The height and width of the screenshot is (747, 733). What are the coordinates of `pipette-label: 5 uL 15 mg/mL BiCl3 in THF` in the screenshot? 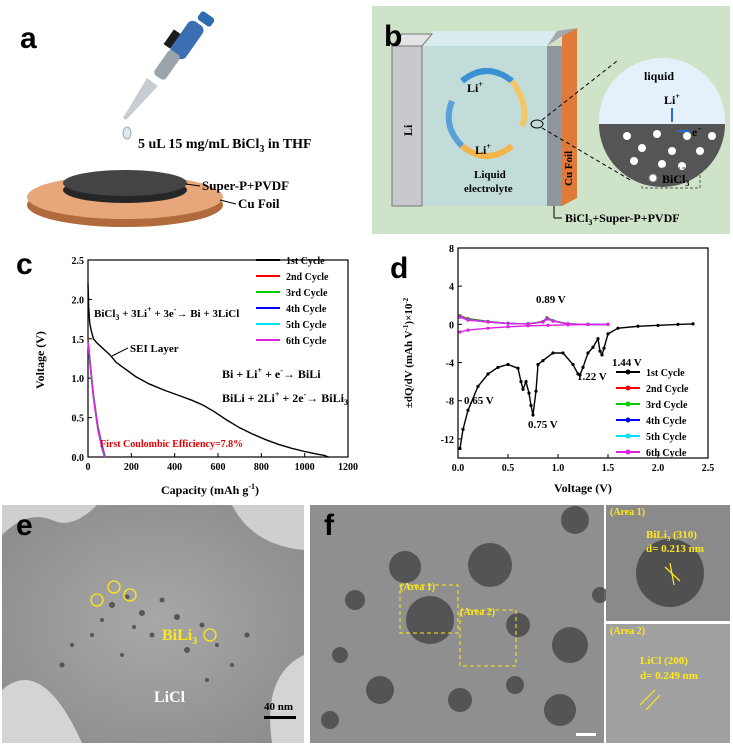 It's located at (225, 146).